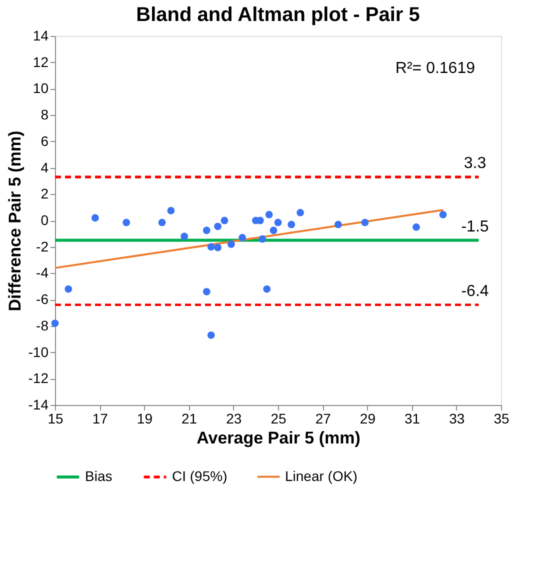 The image size is (553, 578). What do you see at coordinates (144, 418) in the screenshot?
I see `x-tick-label: 19` at bounding box center [144, 418].